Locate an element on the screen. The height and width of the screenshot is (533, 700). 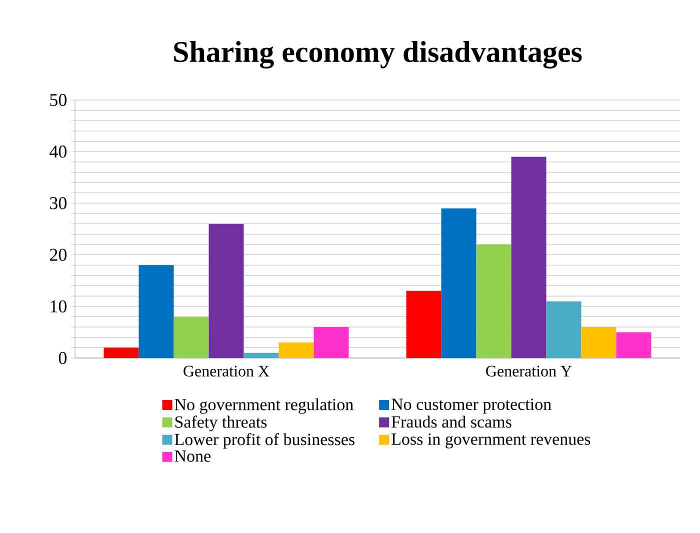
legend-label: Safety threats is located at coordinates (221, 424).